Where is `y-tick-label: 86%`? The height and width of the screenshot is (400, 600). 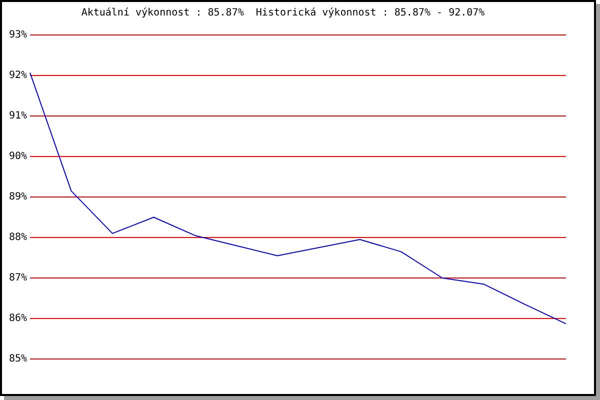 y-tick-label: 86% is located at coordinates (17, 318).